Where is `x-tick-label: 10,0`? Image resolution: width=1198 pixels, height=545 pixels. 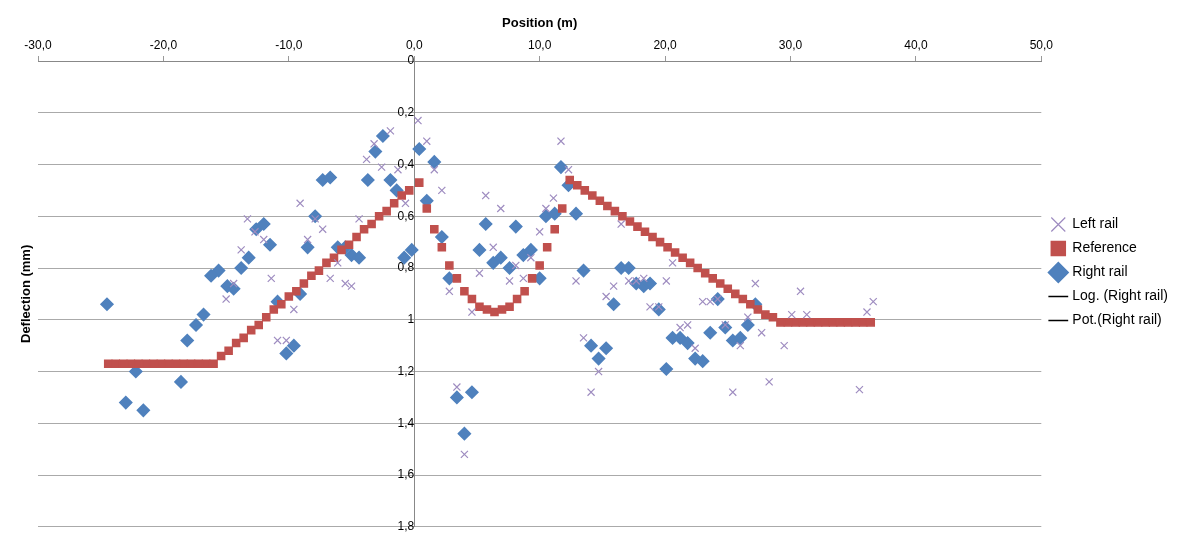 x-tick-label: 10,0 is located at coordinates (539, 45).